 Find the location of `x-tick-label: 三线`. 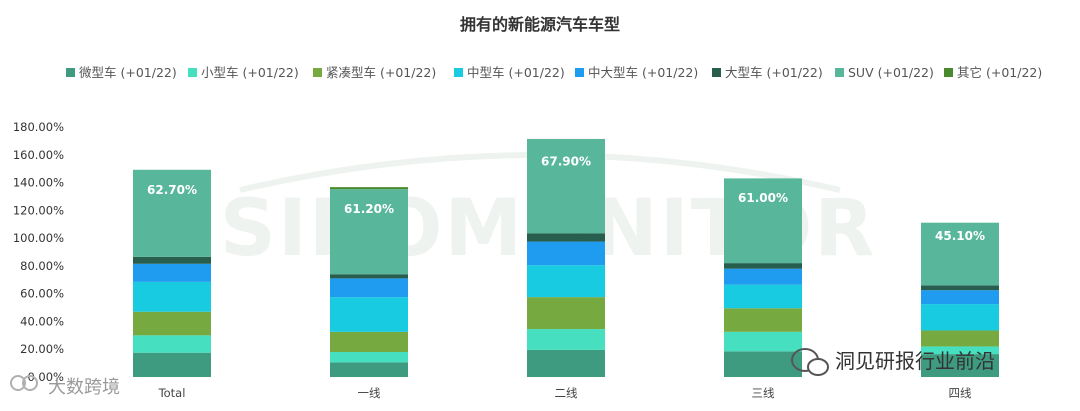

x-tick-label: 三线 is located at coordinates (763, 393).